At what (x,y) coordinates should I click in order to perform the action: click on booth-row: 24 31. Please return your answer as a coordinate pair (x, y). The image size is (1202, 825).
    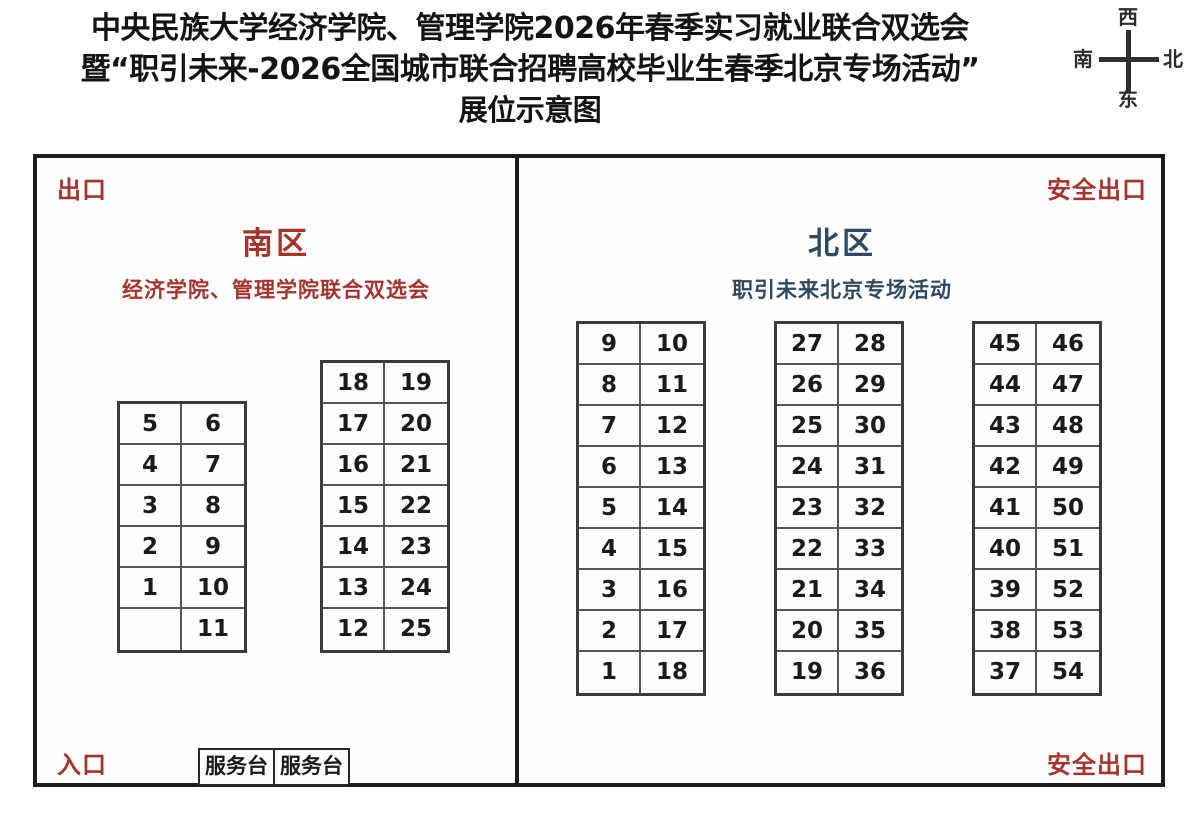
    Looking at the image, I should click on (839, 467).